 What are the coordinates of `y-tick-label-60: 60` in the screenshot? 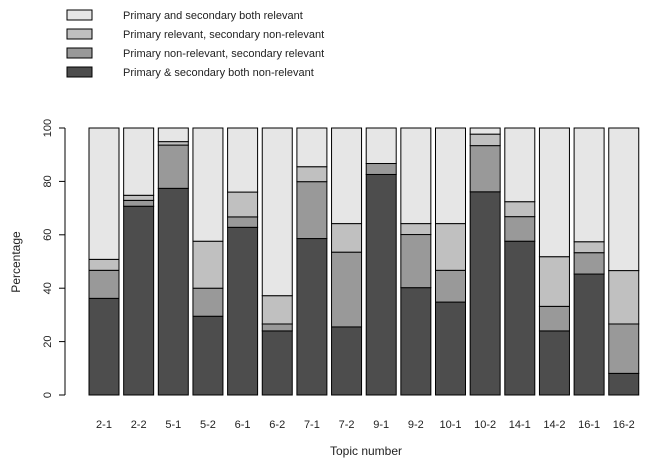 It's located at (48, 235).